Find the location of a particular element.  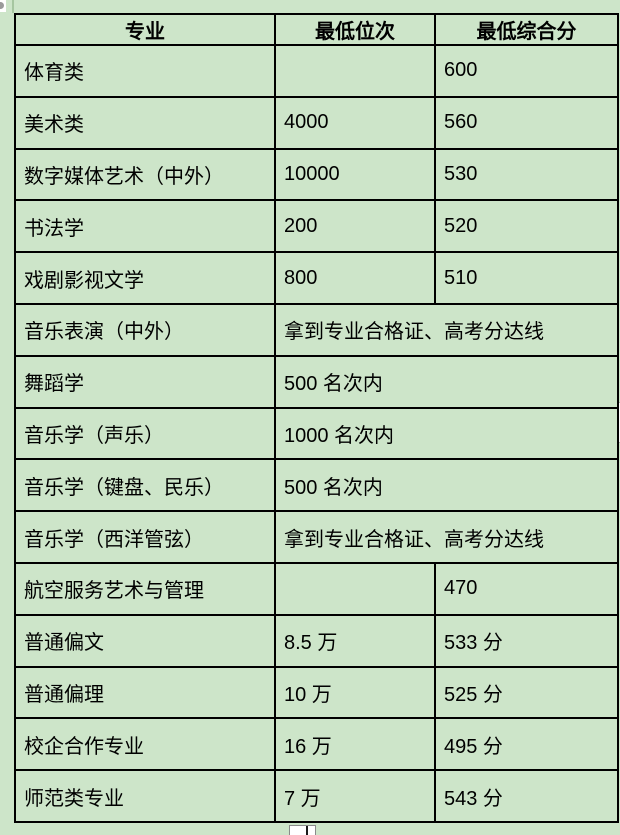

cell-score: 470 is located at coordinates (526, 588).